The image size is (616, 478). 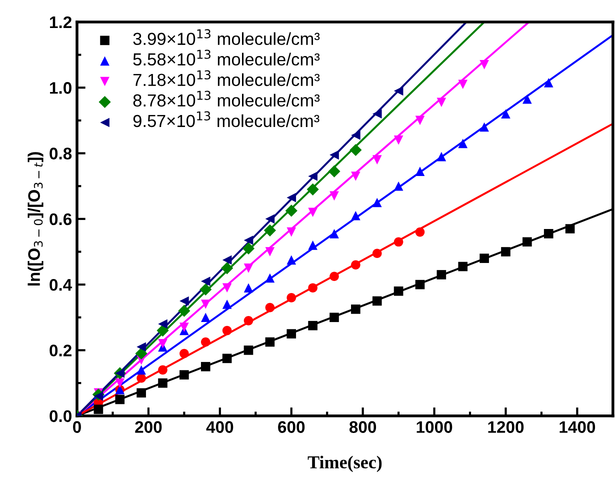 I want to click on legend-label: 3.99×10$^{13}$ molecule/cm³, so click(x=226, y=37).